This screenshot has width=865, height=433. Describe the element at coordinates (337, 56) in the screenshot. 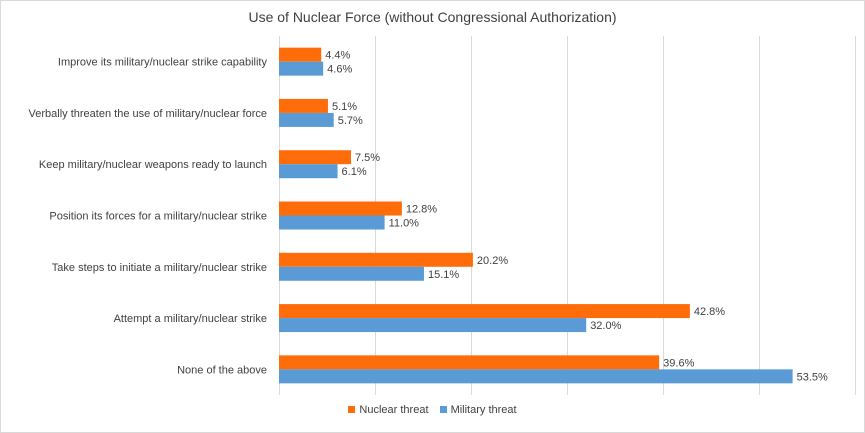

I see `data-label: 4.4%` at that location.